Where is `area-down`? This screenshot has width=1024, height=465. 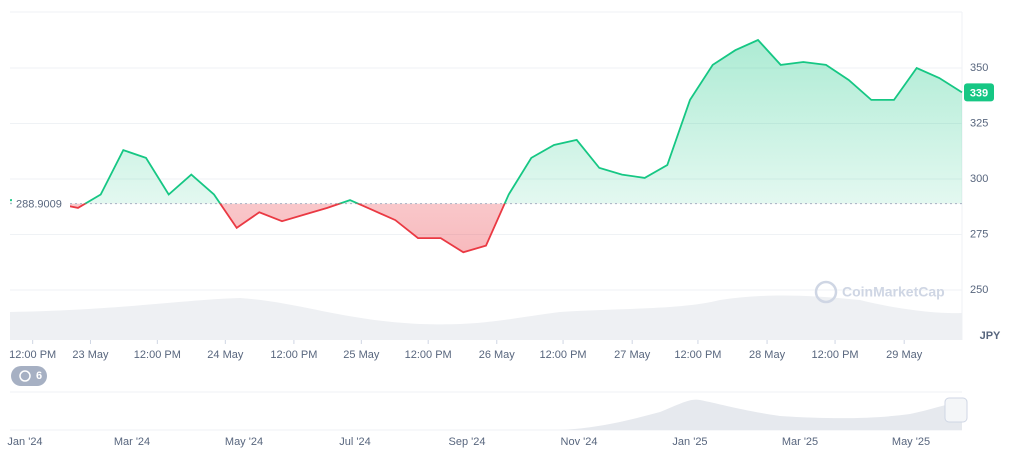
area-down is located at coordinates (486, 228).